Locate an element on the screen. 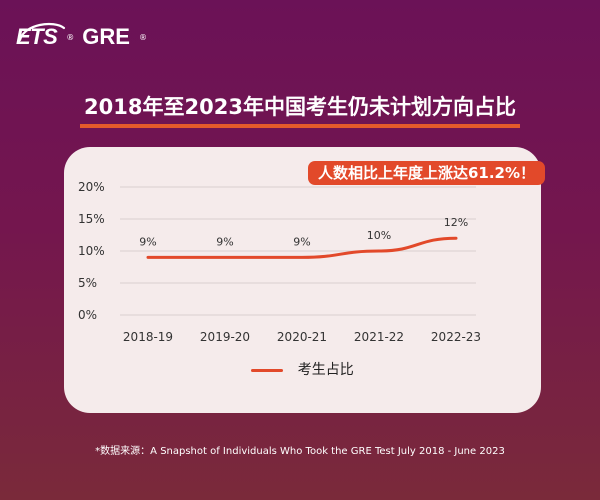 The height and width of the screenshot is (500, 600). x-tick-label: 2018-19 is located at coordinates (148, 337).